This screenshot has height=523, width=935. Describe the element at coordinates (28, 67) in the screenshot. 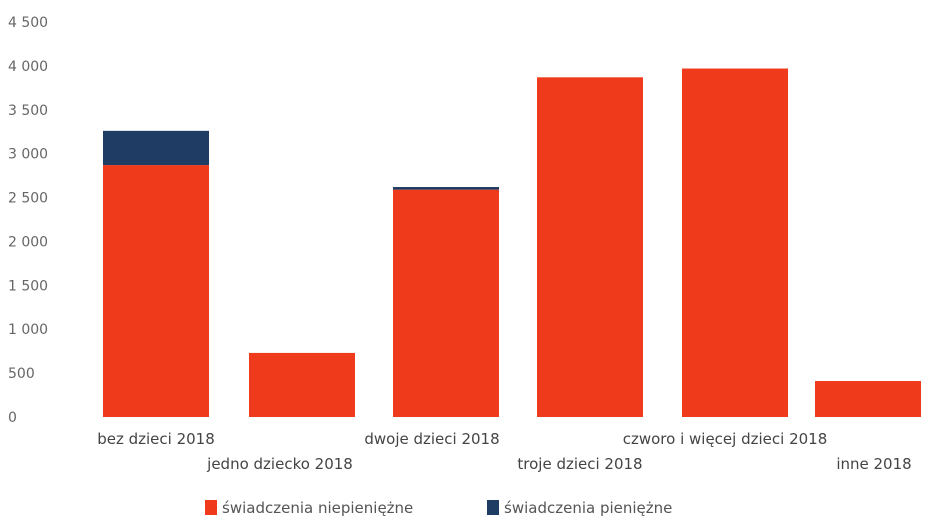

I see `y-tick-label: 4 000` at that location.